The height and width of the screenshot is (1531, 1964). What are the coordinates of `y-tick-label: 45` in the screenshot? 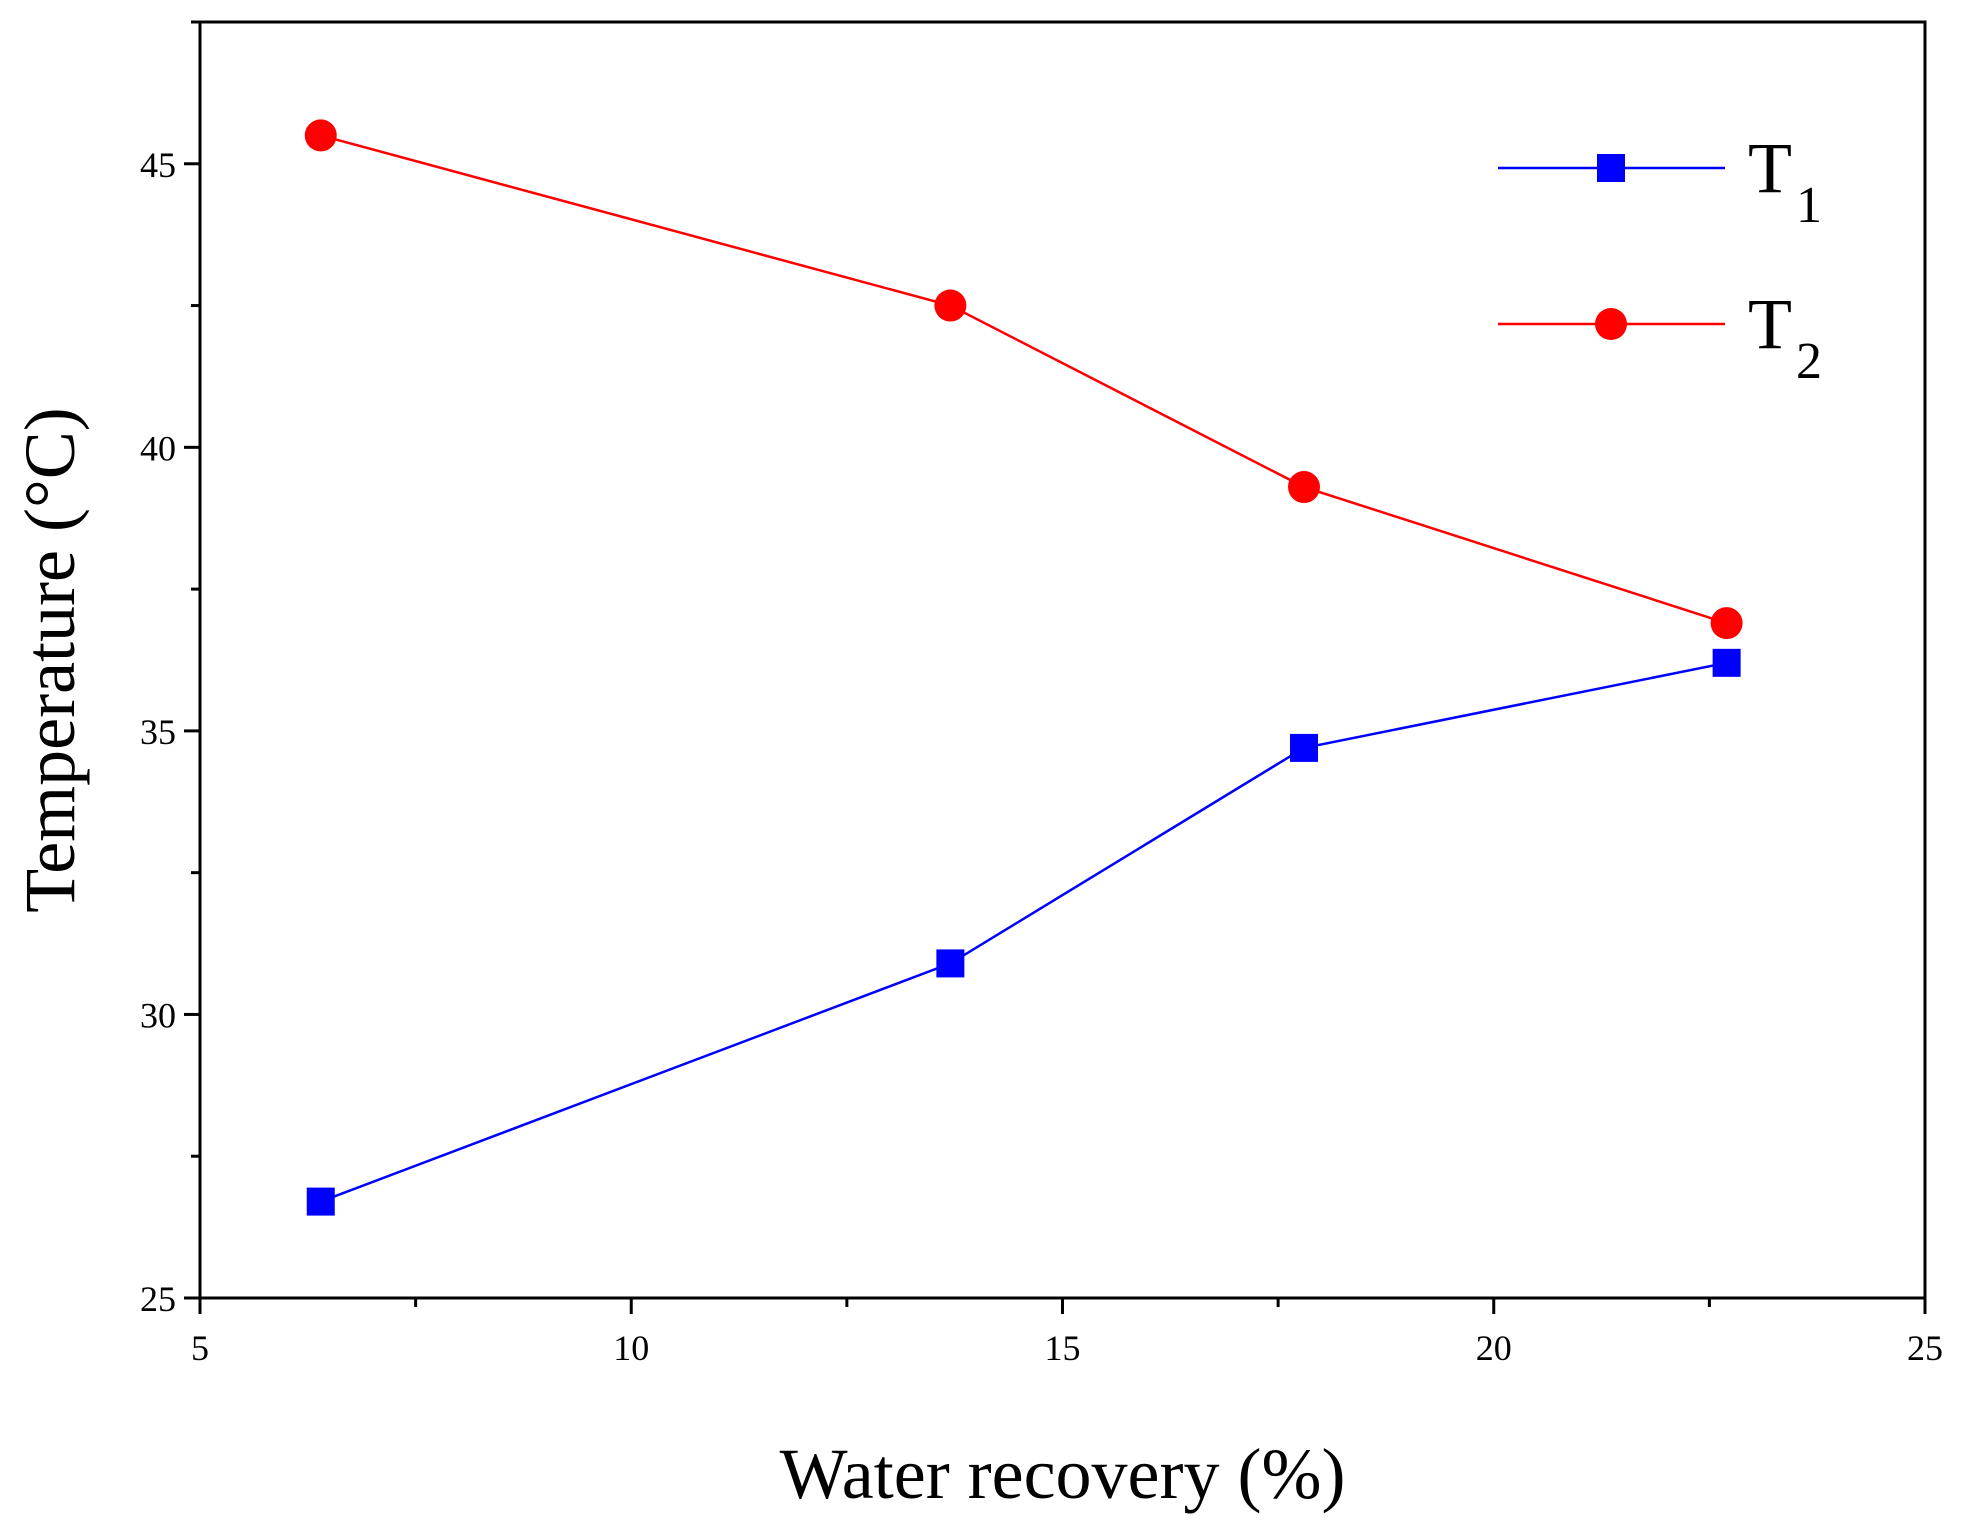 It's located at (158, 165).